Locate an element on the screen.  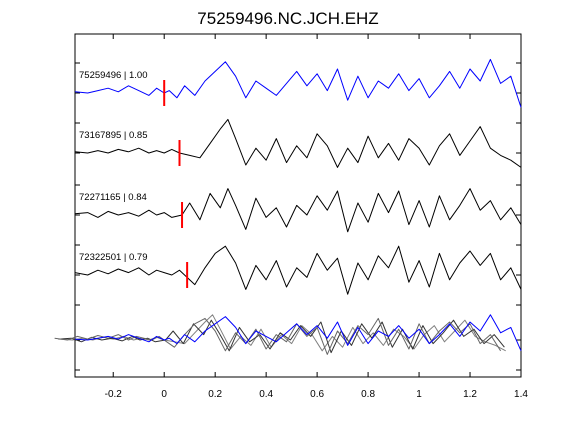
x-tick-label: 0 is located at coordinates (164, 394).